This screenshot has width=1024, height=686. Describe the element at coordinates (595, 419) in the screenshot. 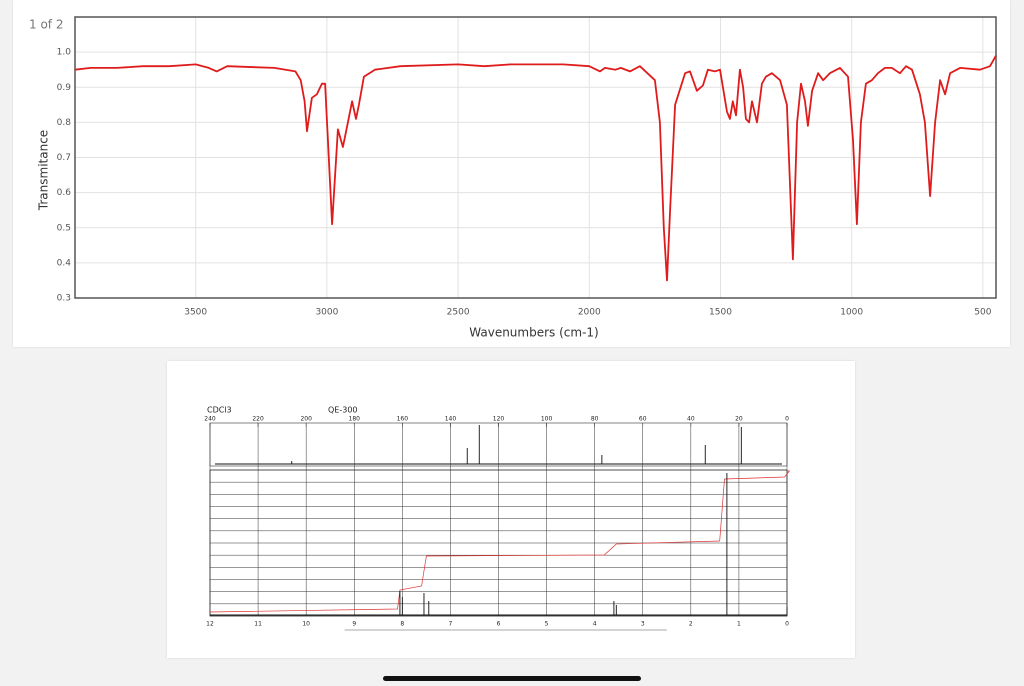

I see `carbon-tick-label: 80` at that location.